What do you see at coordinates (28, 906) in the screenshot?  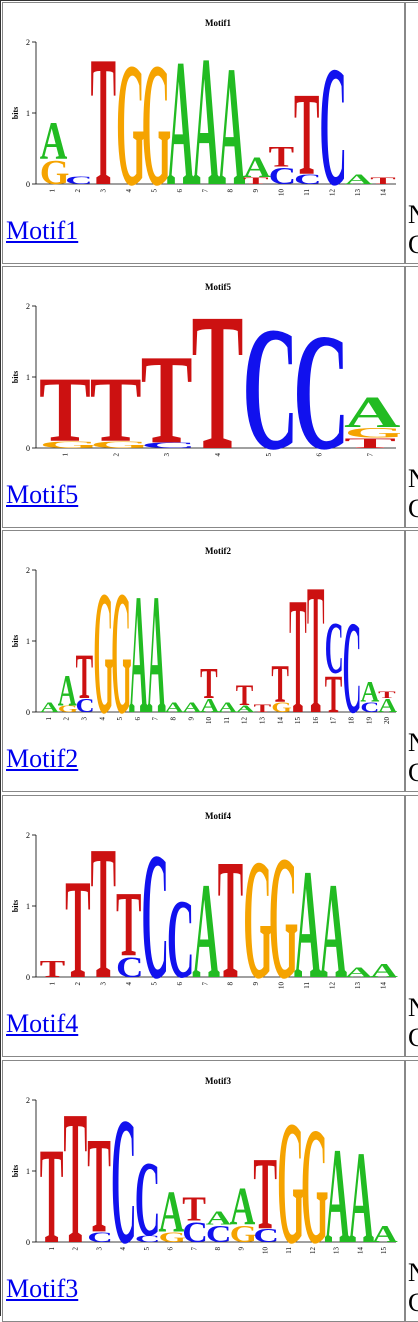 I see `y-tick-label: 1` at bounding box center [28, 906].